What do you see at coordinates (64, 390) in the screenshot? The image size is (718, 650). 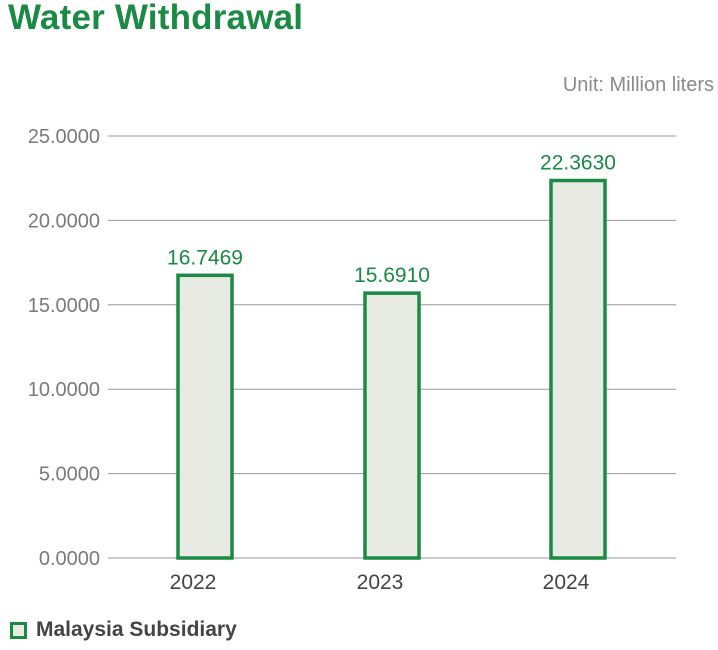 I see `y-tick-label: 10.0000` at bounding box center [64, 390].